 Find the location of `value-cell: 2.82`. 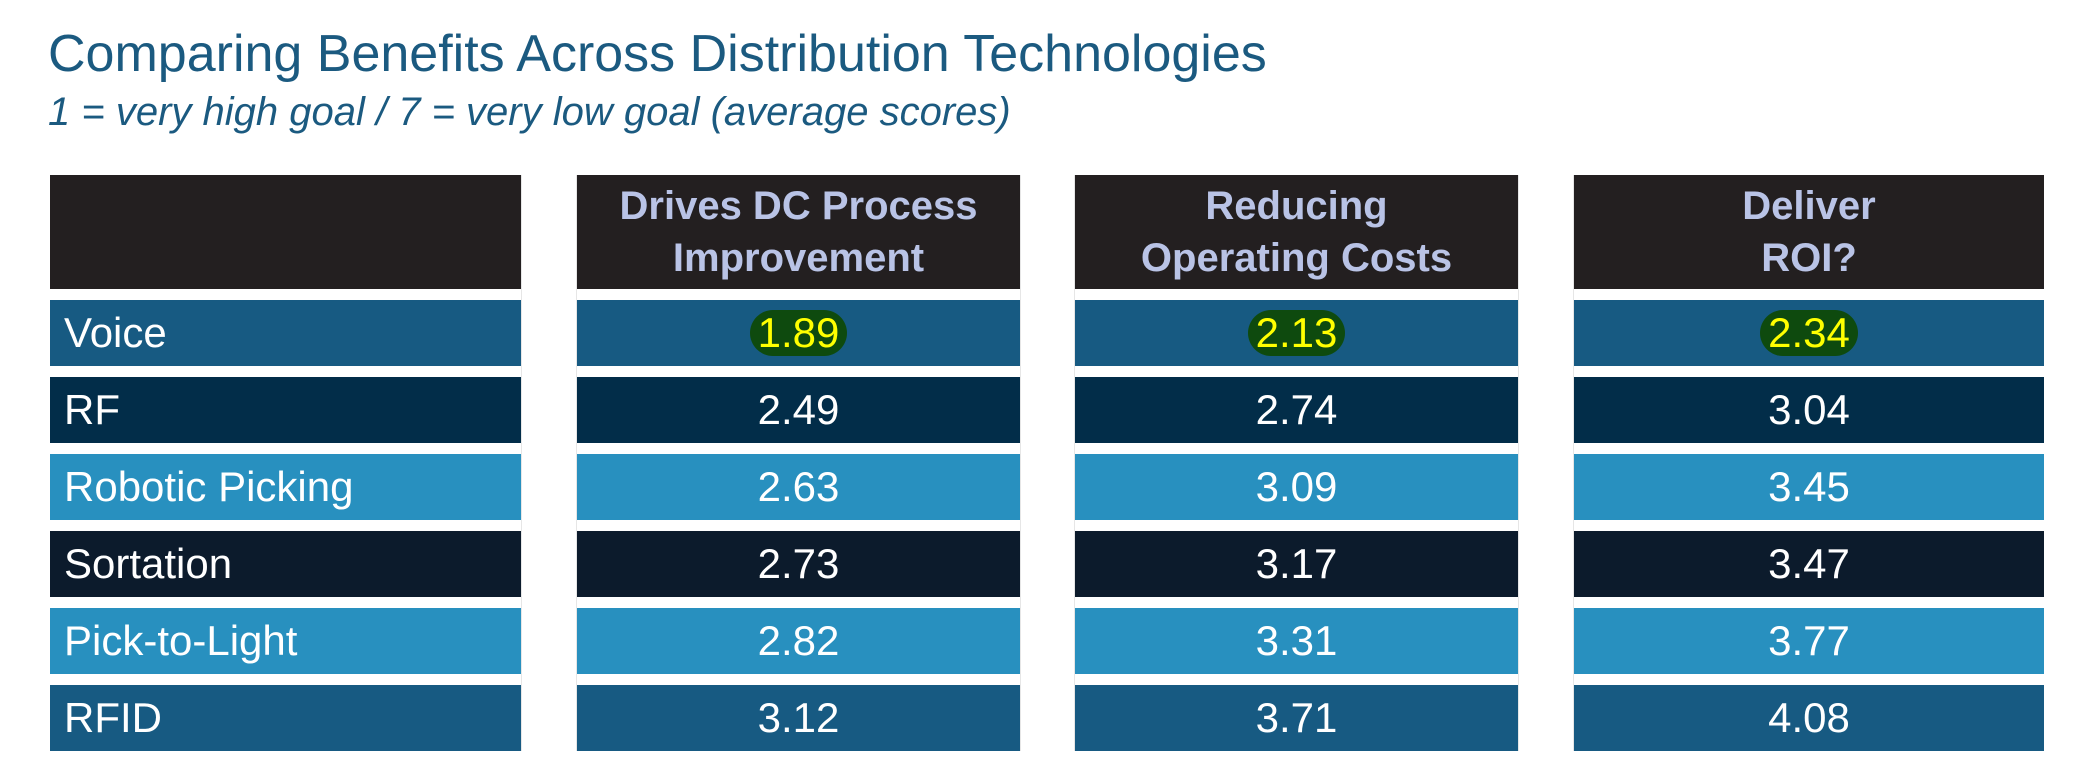

value-cell: 2.82 is located at coordinates (798, 641).